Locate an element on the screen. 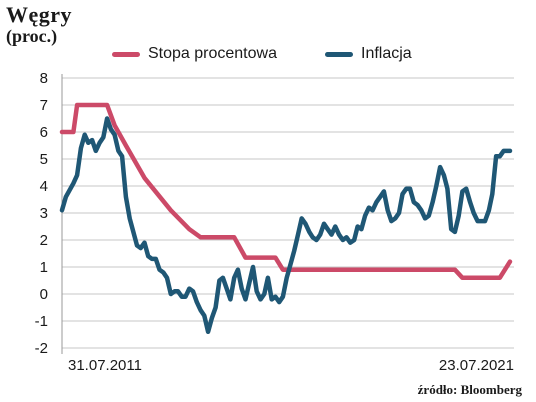 The image size is (536, 402). x-label-start: 31.07.2011 is located at coordinates (105, 365).